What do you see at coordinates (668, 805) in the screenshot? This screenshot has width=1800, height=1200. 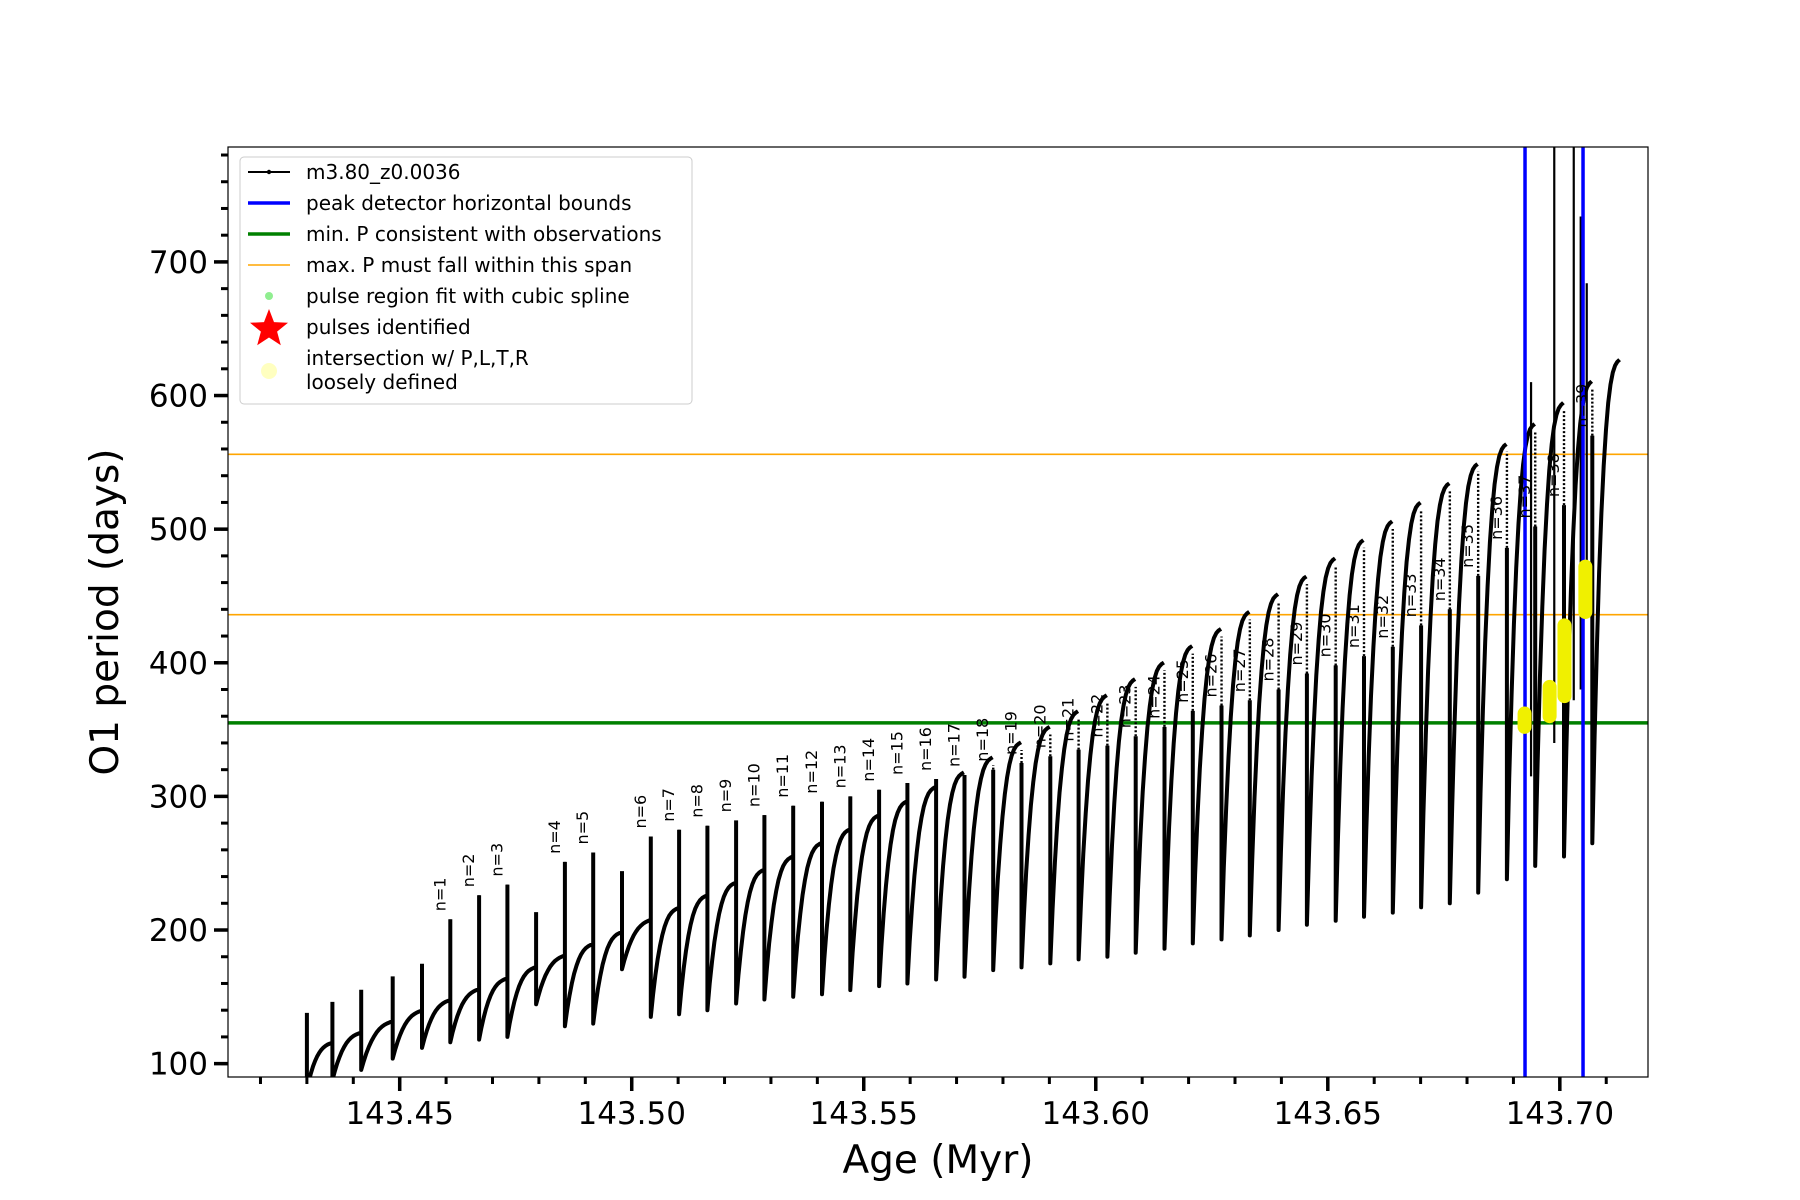 I see `pulse-label: n=7` at bounding box center [668, 805].